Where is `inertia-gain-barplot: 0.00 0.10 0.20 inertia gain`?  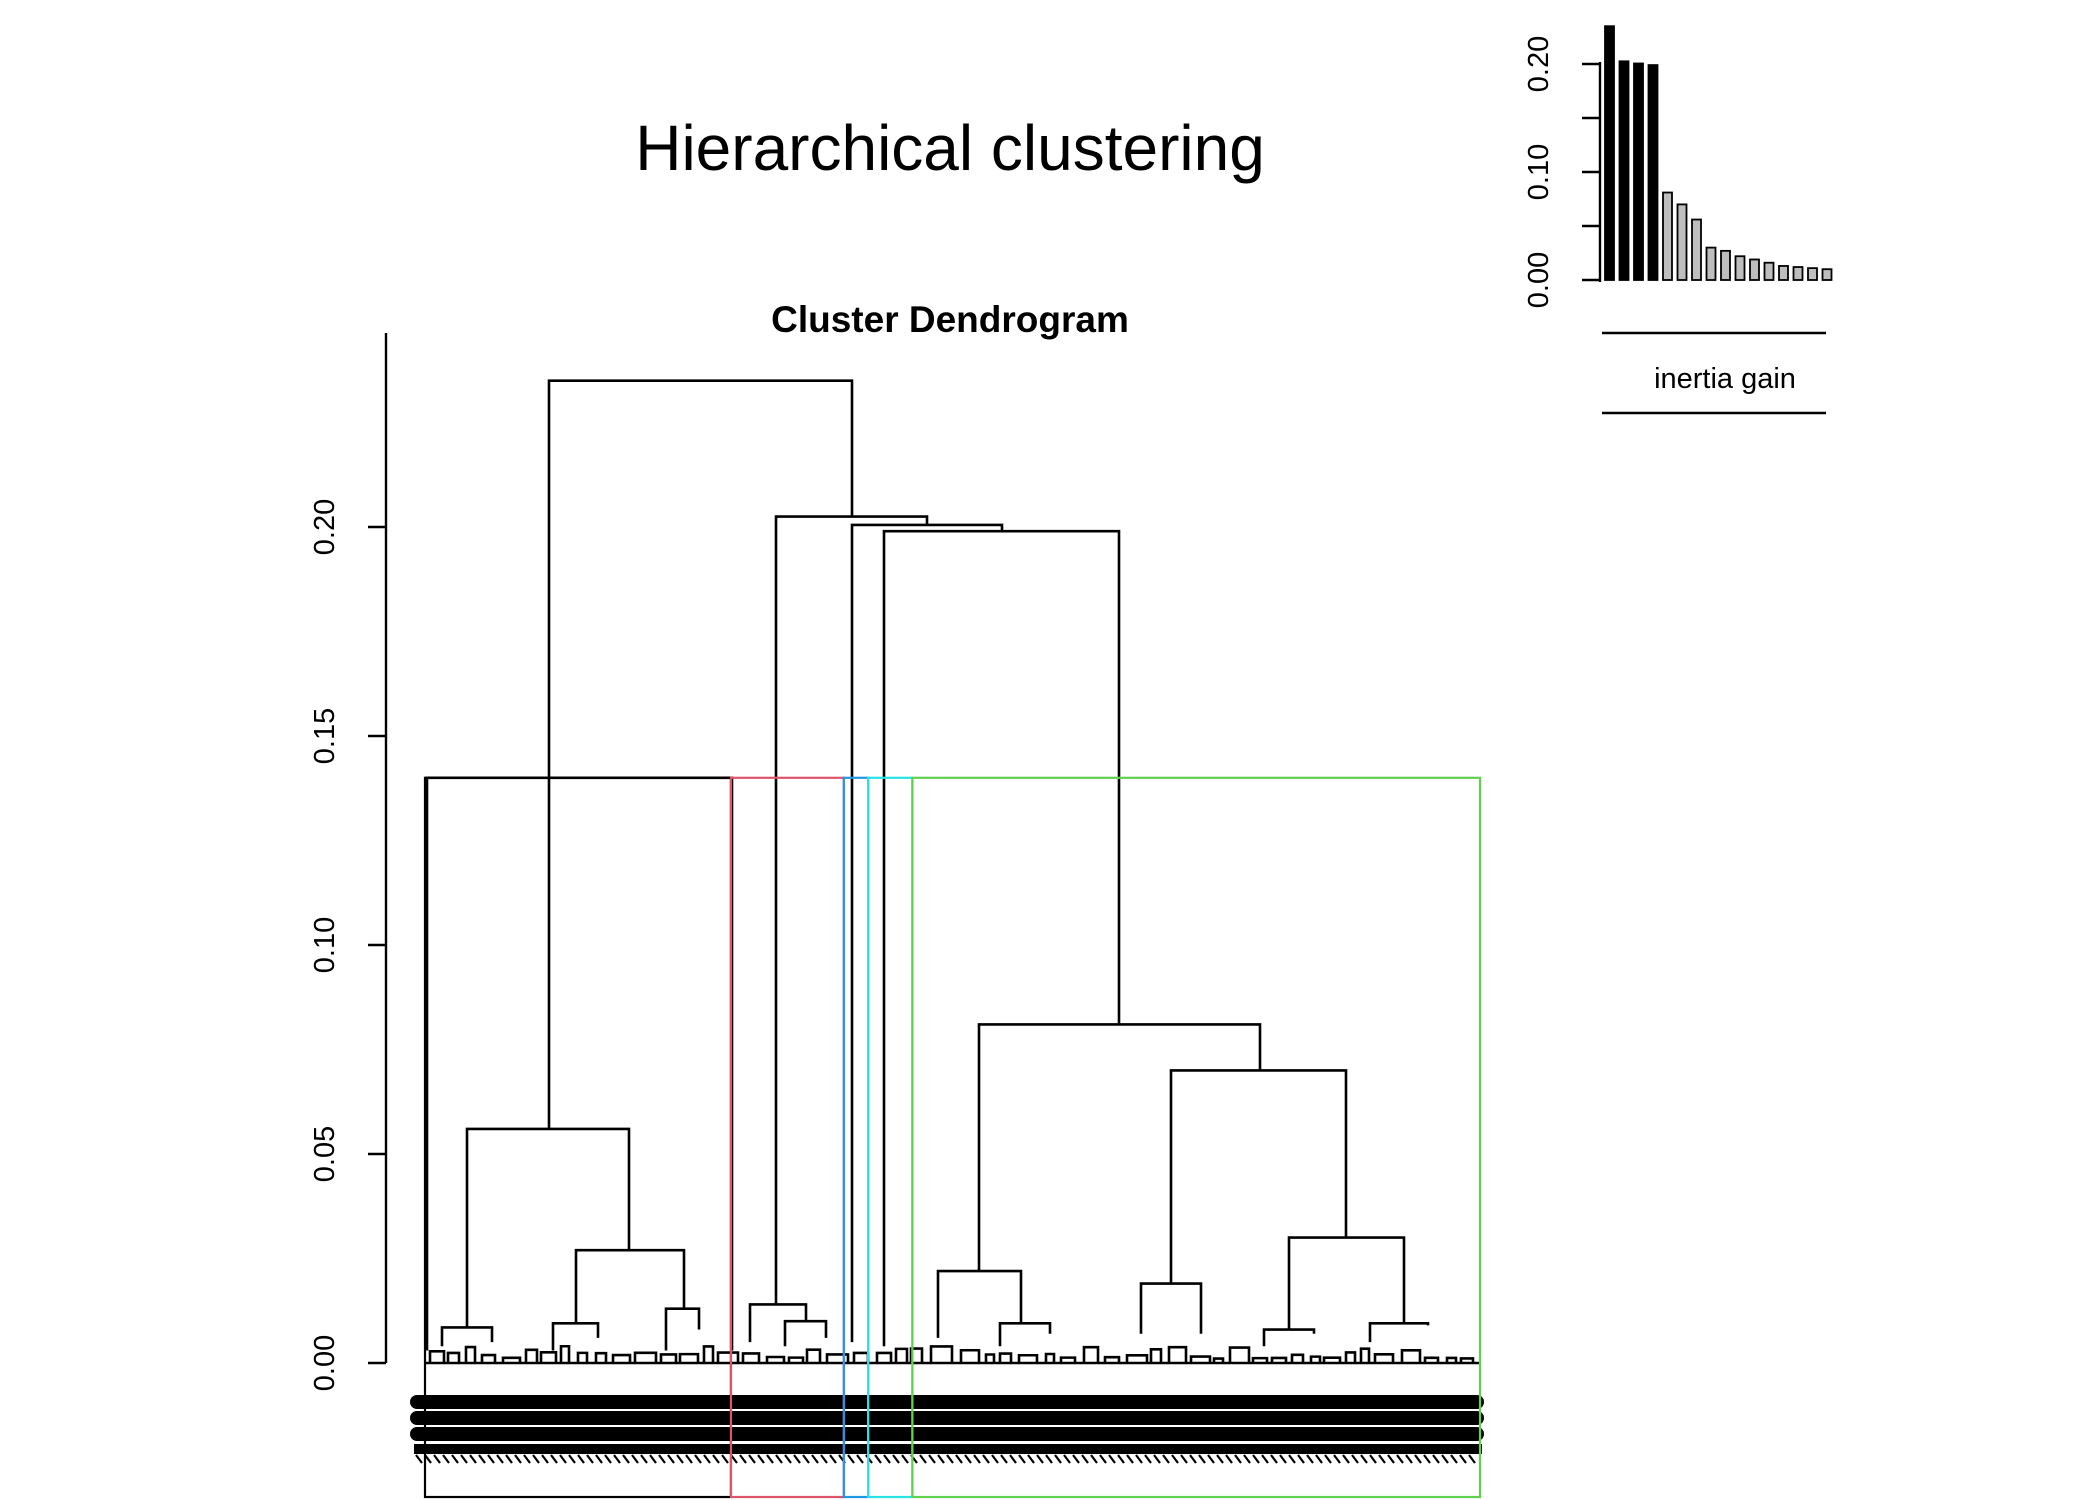 inertia-gain-barplot: 0.00 0.10 0.20 inertia gain is located at coordinates (1678, 220).